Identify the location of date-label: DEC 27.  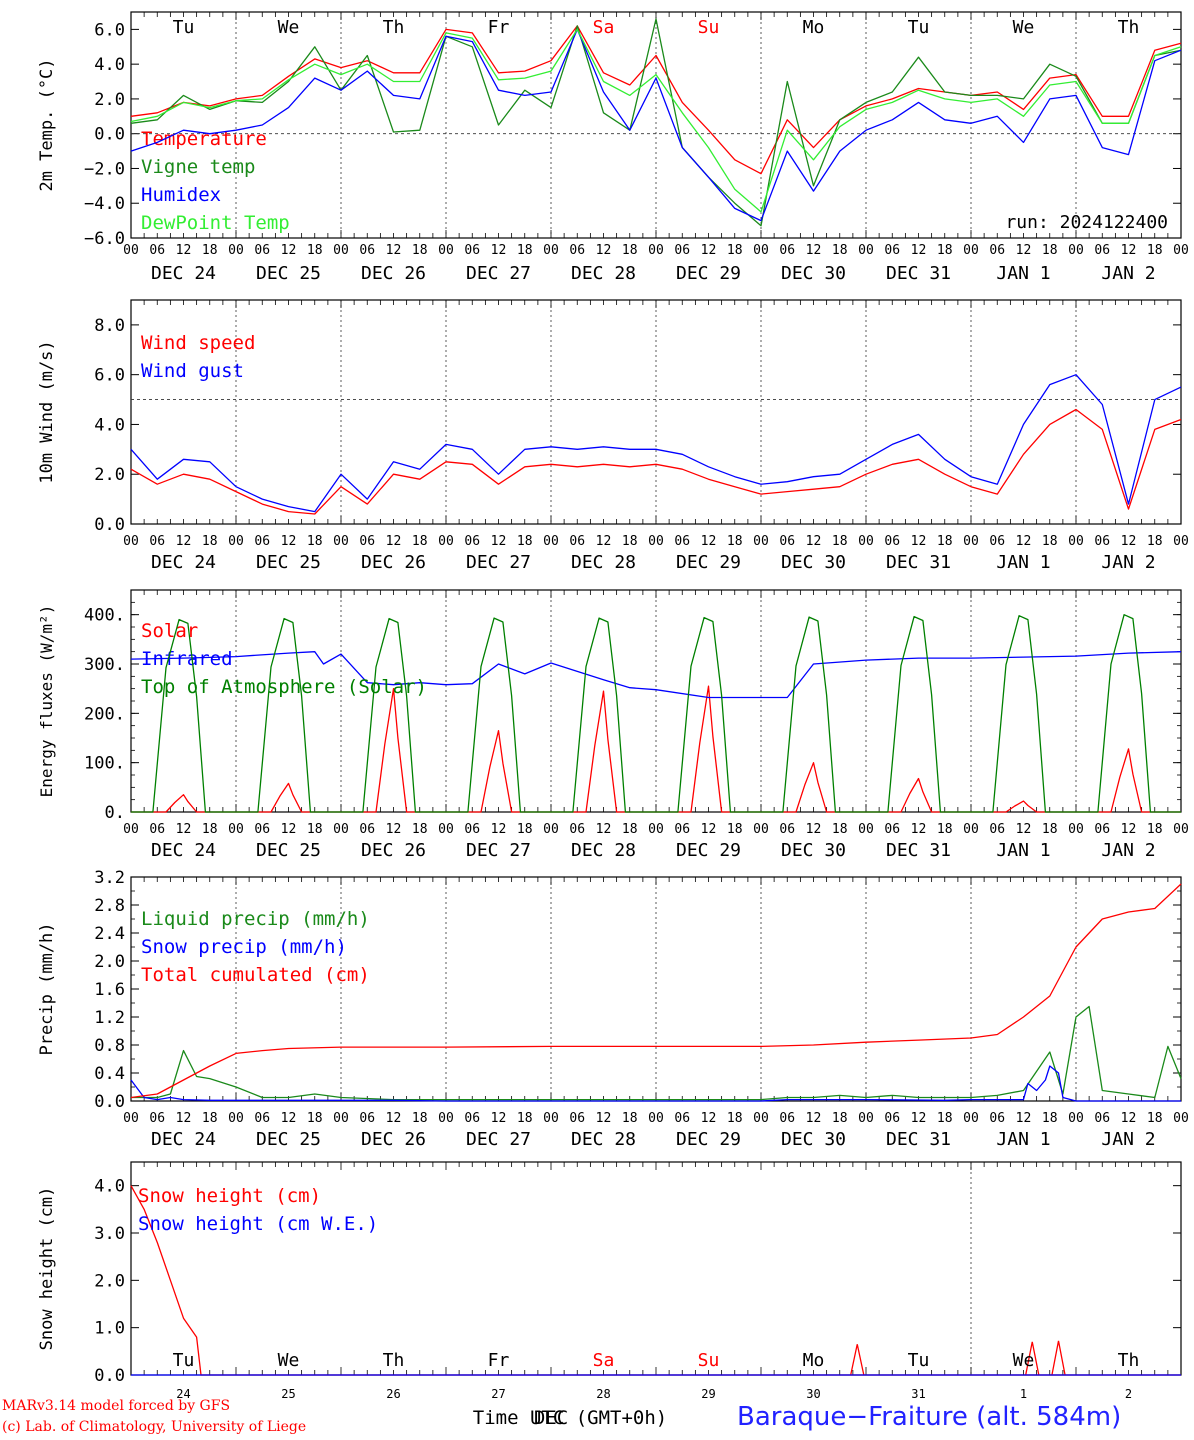
(498, 850).